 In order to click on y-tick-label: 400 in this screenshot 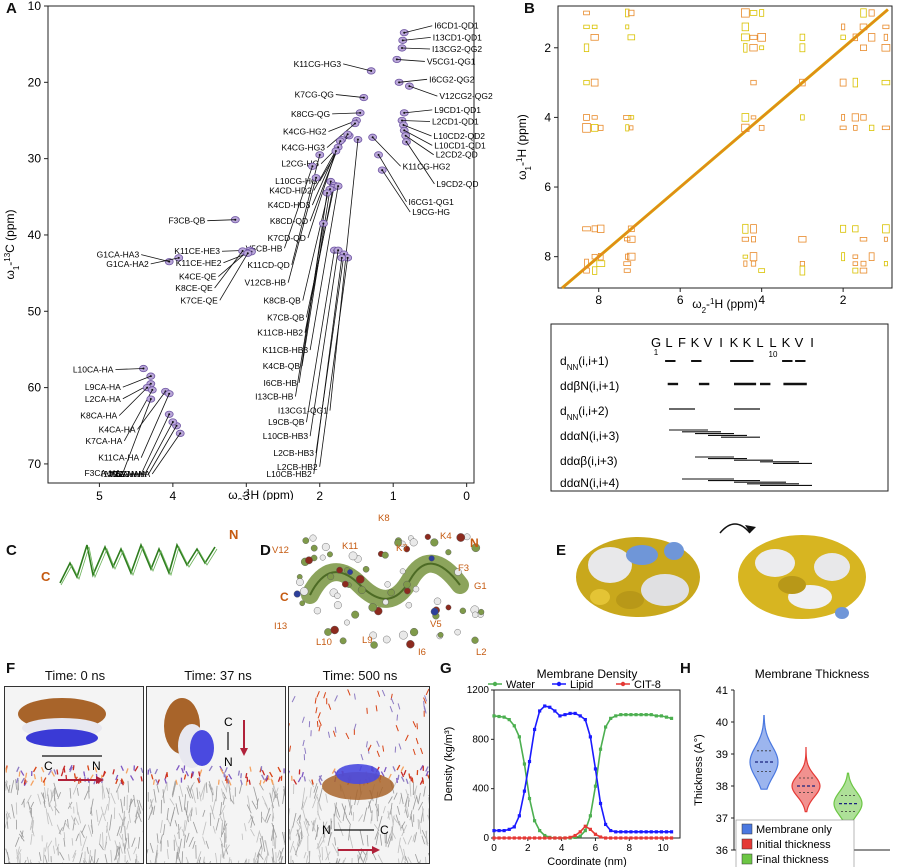, I will do `click(480, 789)`.